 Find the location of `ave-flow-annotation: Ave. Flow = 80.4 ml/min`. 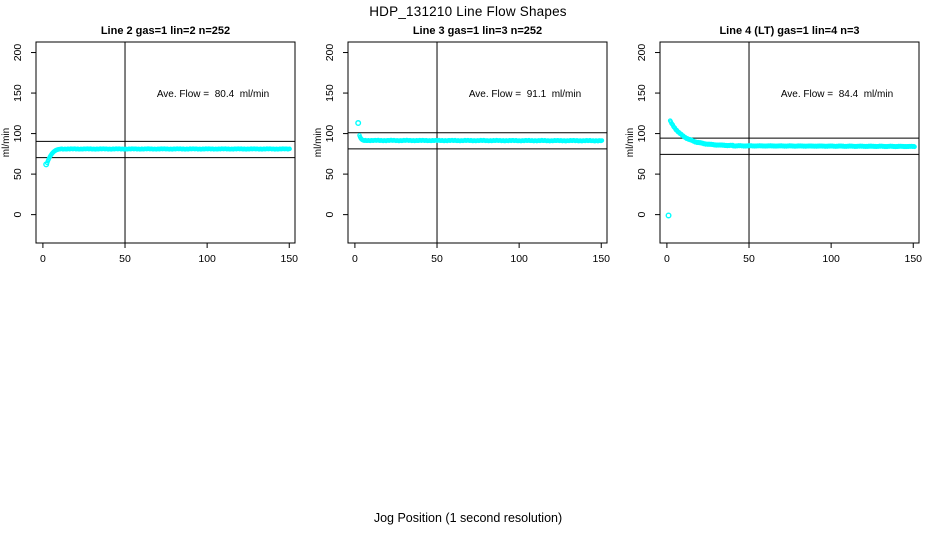

ave-flow-annotation: Ave. Flow = 80.4 ml/min is located at coordinates (213, 94).